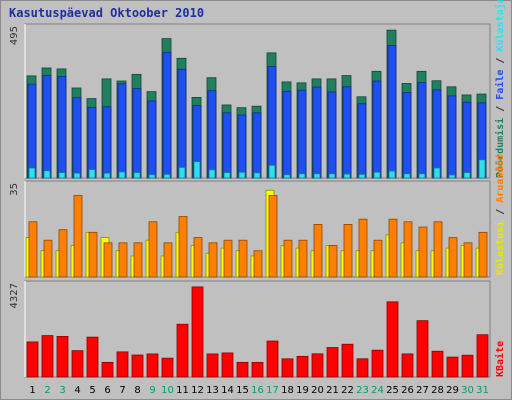  Describe the element at coordinates (392, 390) in the screenshot. I see `x-tick-label-25: 25` at that location.